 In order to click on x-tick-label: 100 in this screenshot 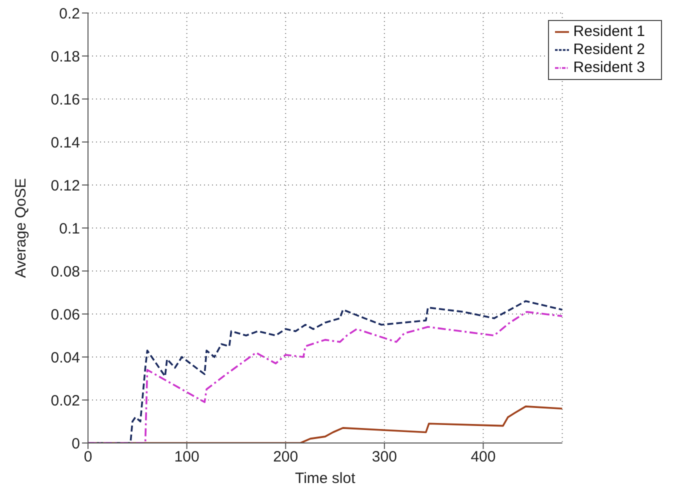, I will do `click(187, 457)`.